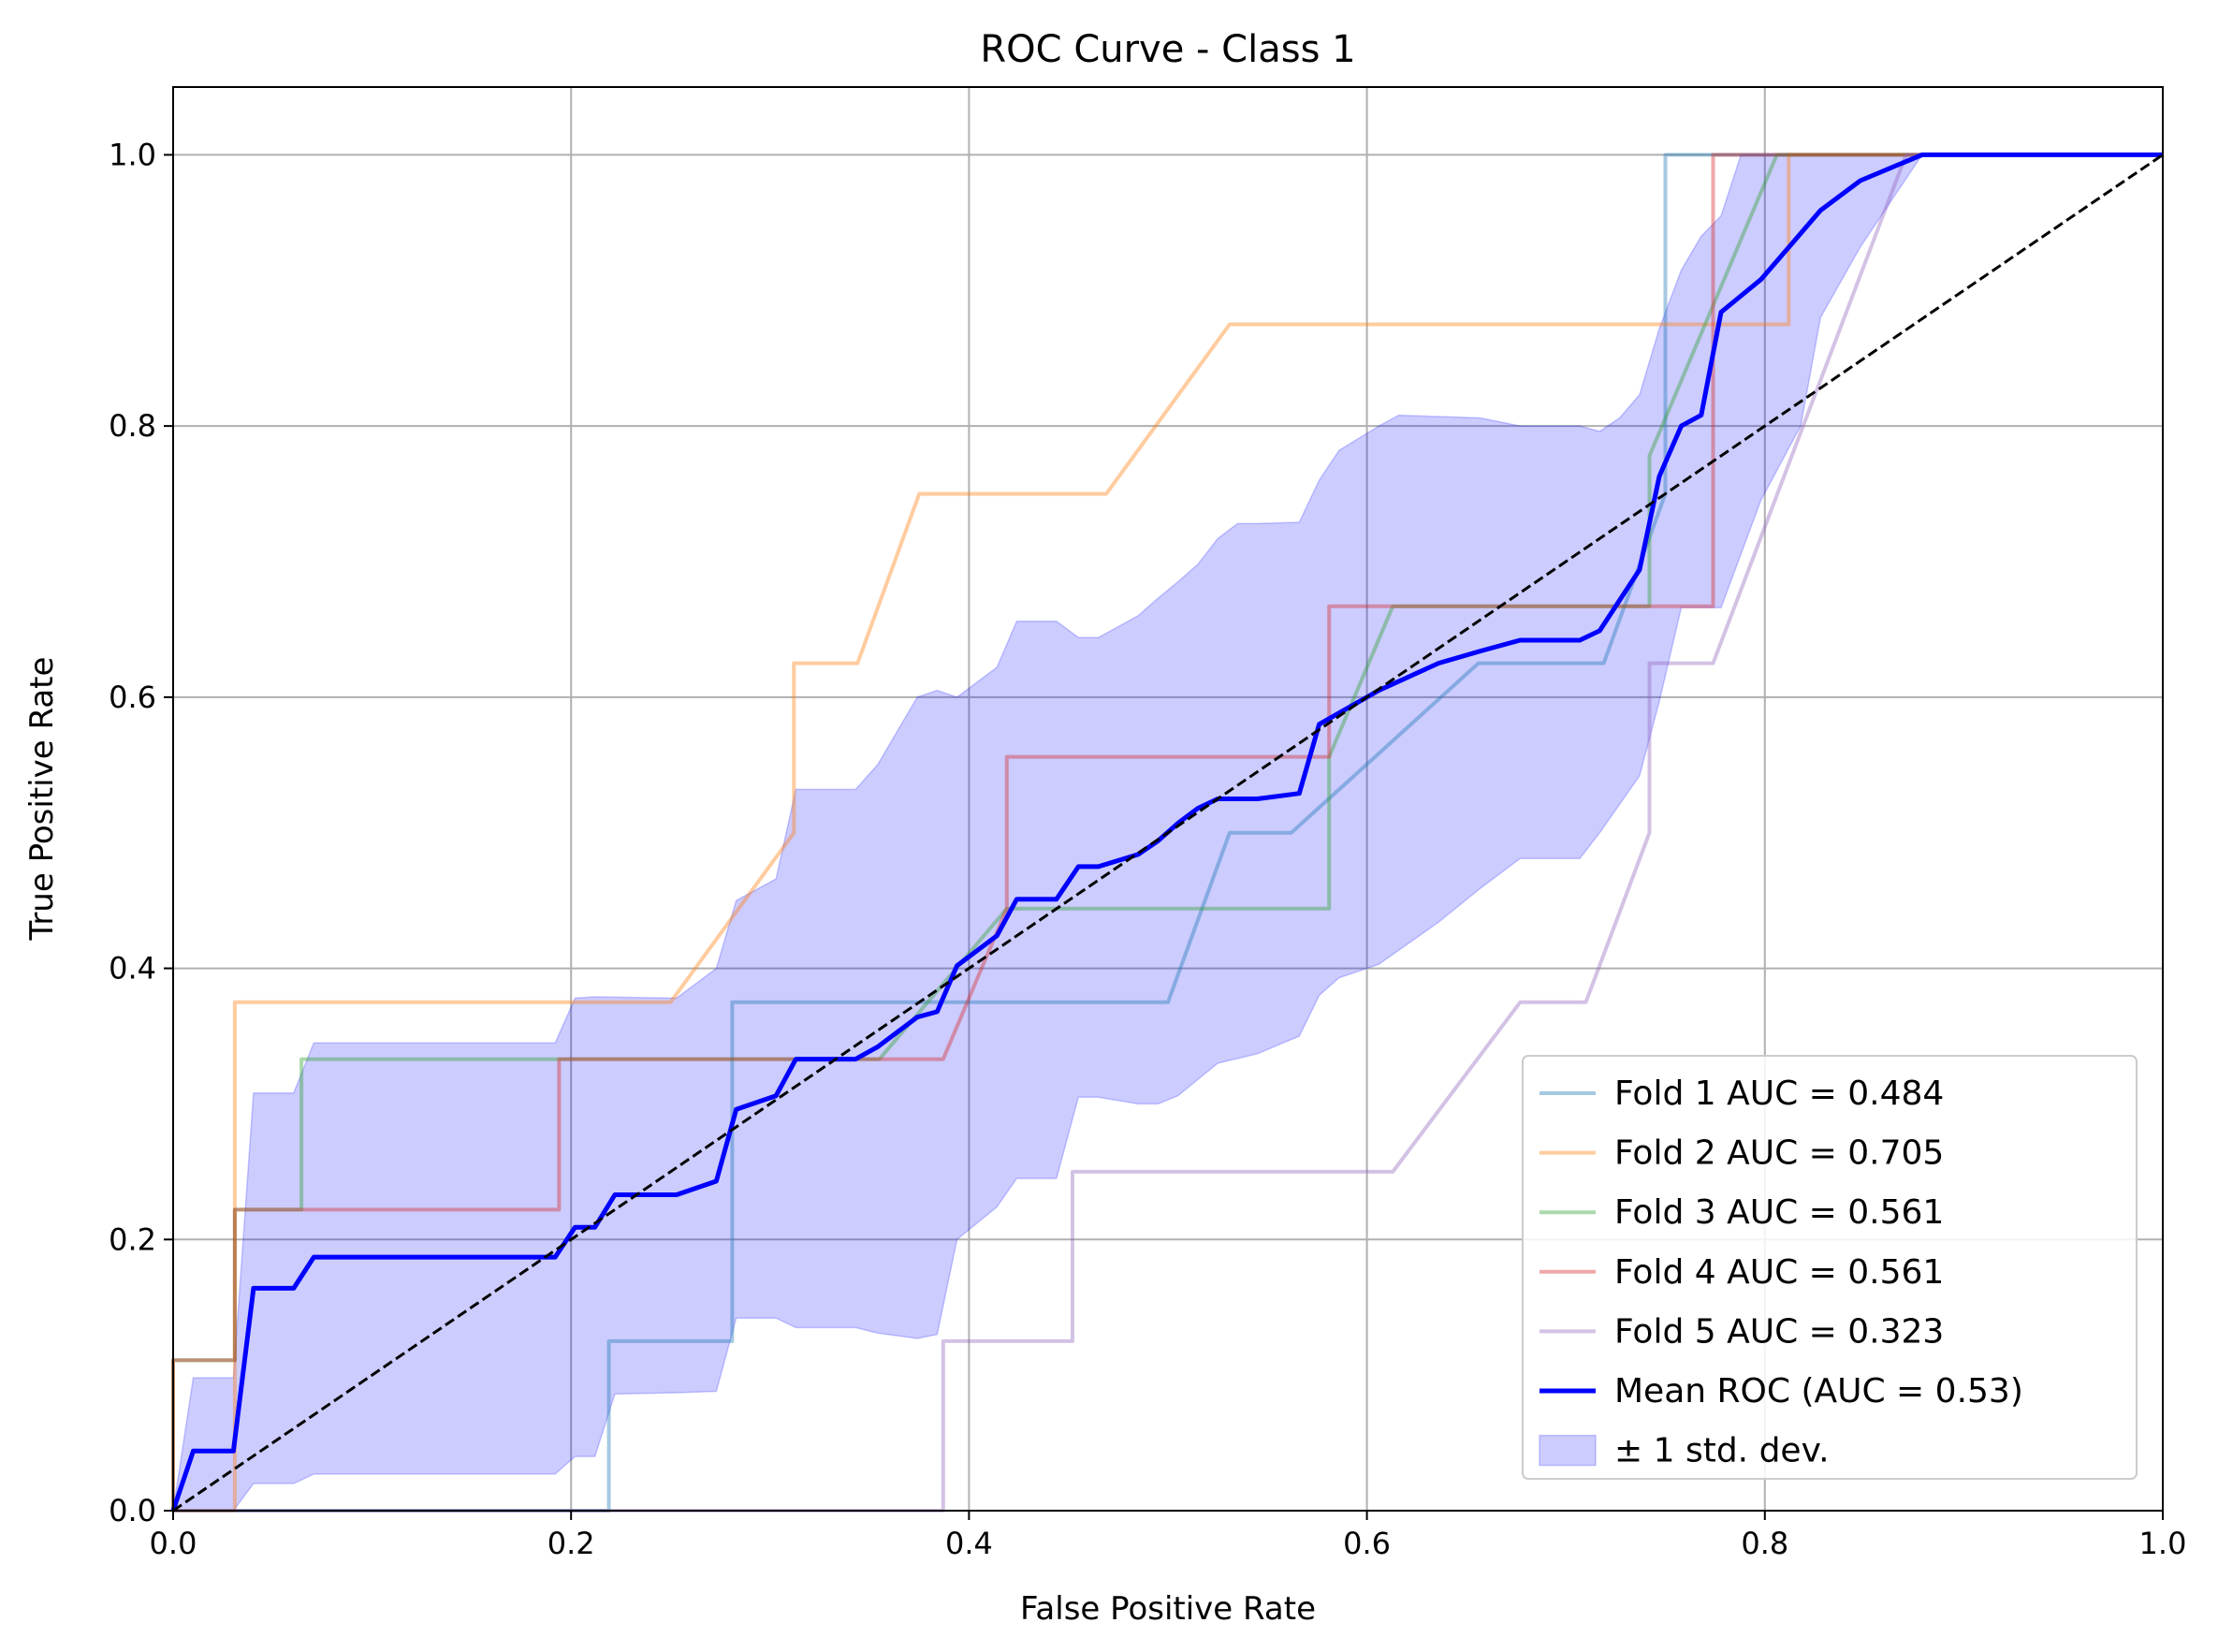  Describe the element at coordinates (133, 1239) in the screenshot. I see `y-tick-label: 0.2` at that location.